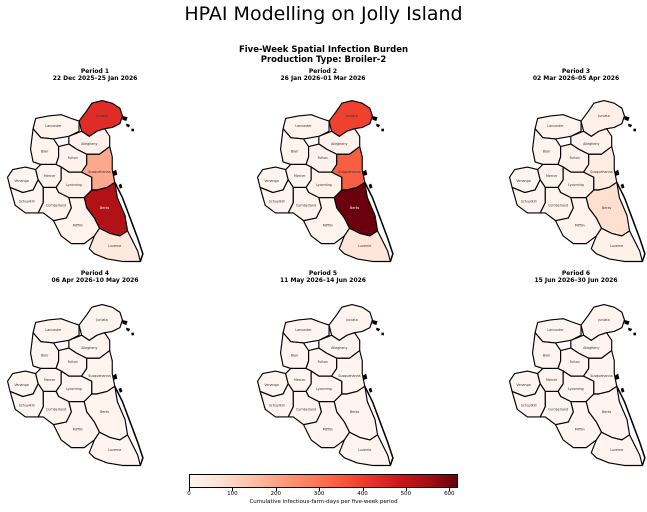  I want to click on period-label: Period 6, so click(576, 273).